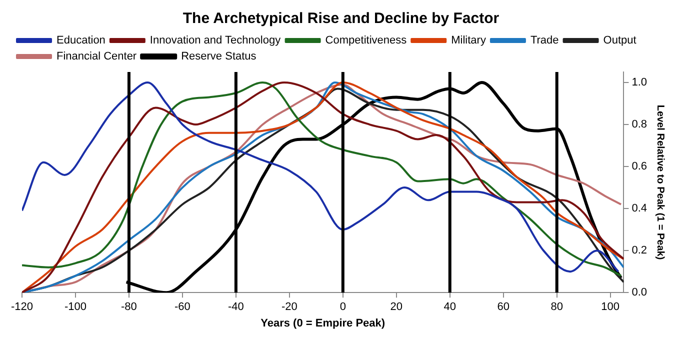 The height and width of the screenshot is (338, 682). What do you see at coordinates (366, 40) in the screenshot?
I see `legend-label: Competitiveness` at bounding box center [366, 40].